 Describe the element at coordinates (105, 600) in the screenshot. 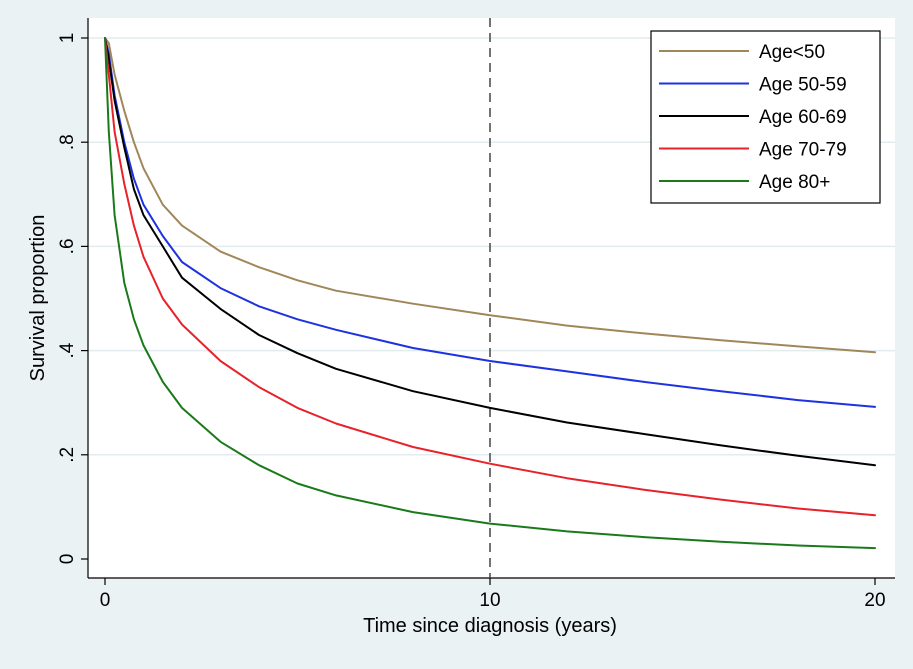

I see `x-tick-label: 0` at that location.